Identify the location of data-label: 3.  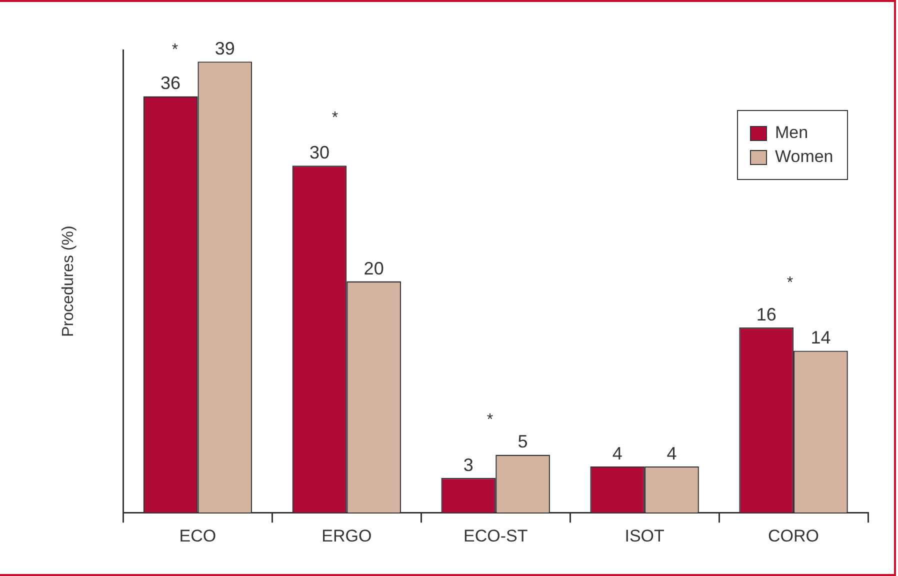
(468, 464).